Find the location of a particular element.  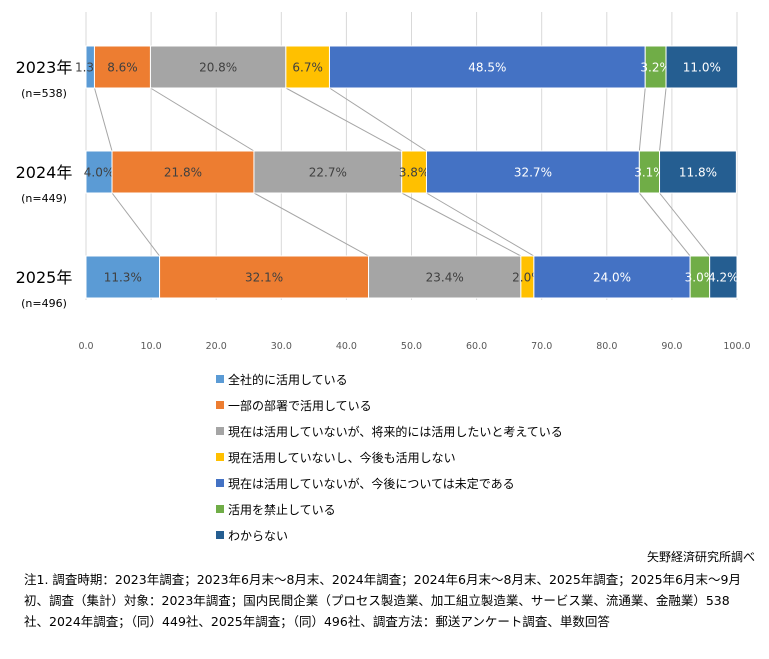

data-label: 11.8% is located at coordinates (698, 173).